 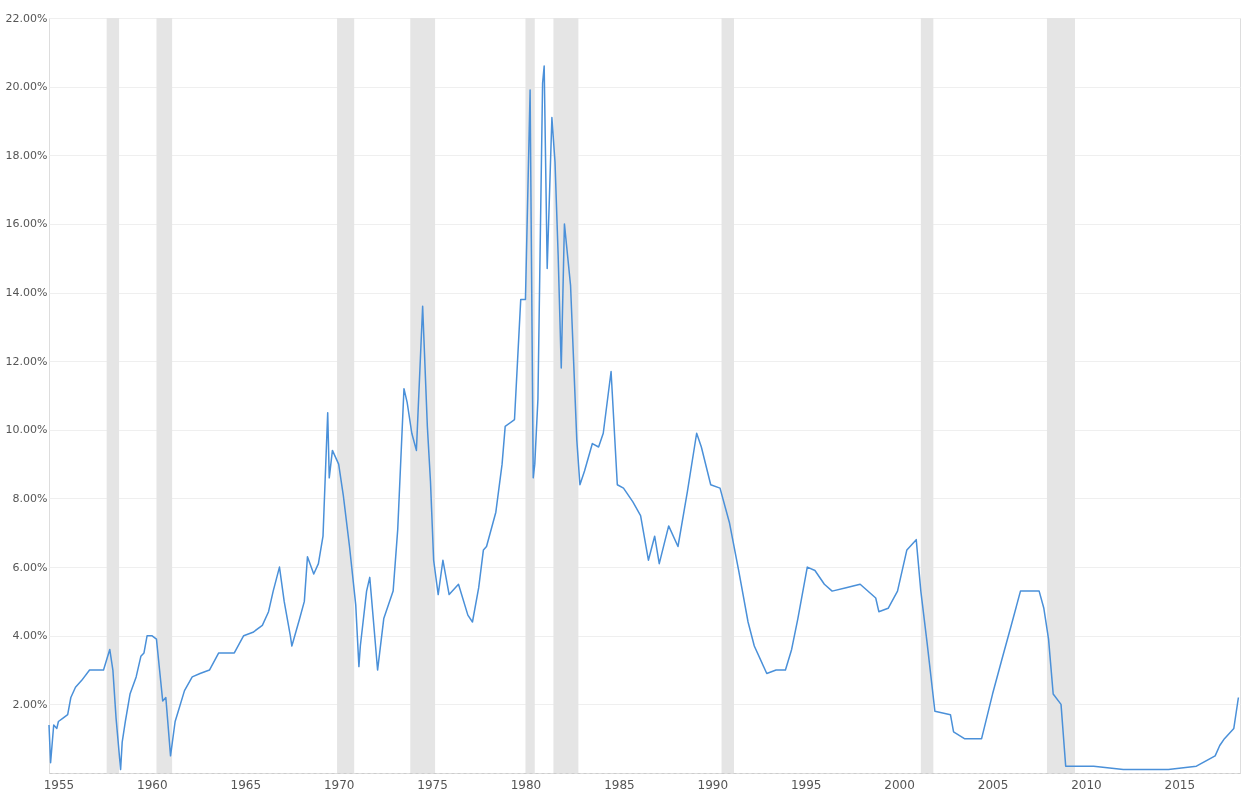 What do you see at coordinates (30, 567) in the screenshot?
I see `y-tick-label: 6.00%` at bounding box center [30, 567].